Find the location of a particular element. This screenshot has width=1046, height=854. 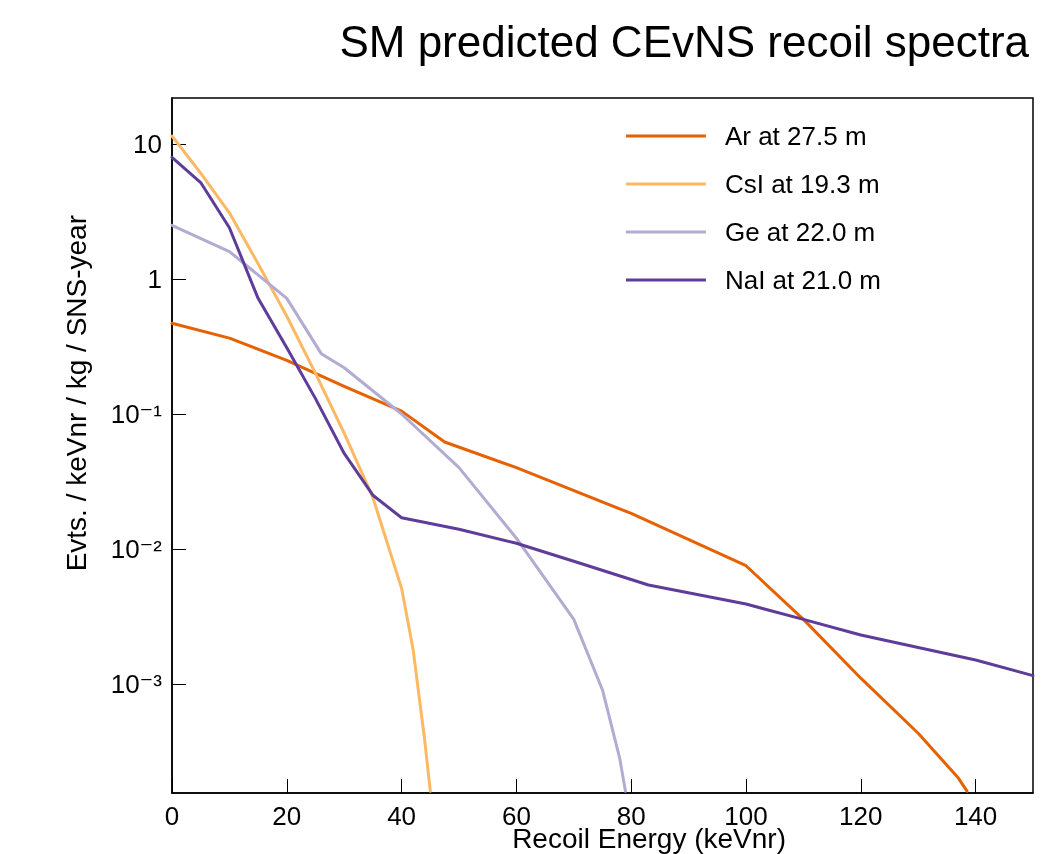

x-tick-label: 40 is located at coordinates (402, 816).